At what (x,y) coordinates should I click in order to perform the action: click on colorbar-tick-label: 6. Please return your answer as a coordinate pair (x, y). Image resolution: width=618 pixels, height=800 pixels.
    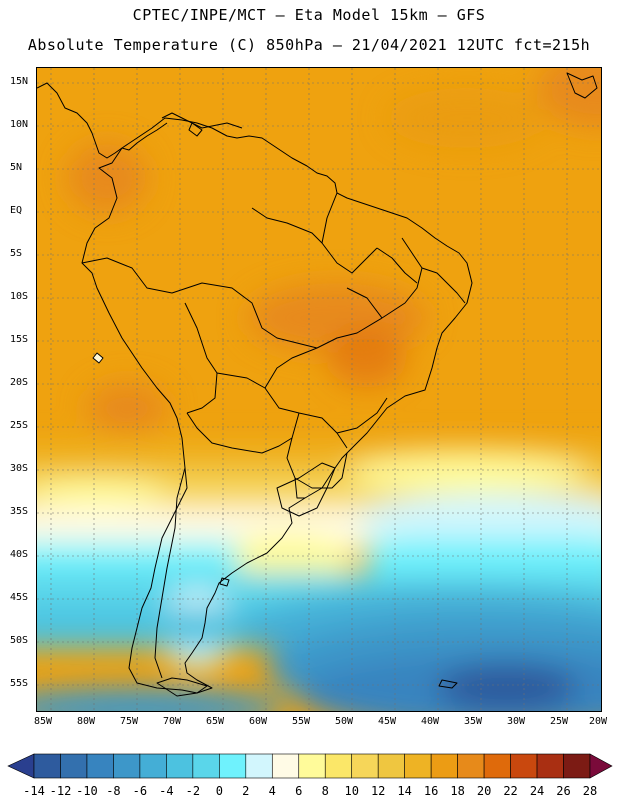
    Looking at the image, I should click on (299, 791).